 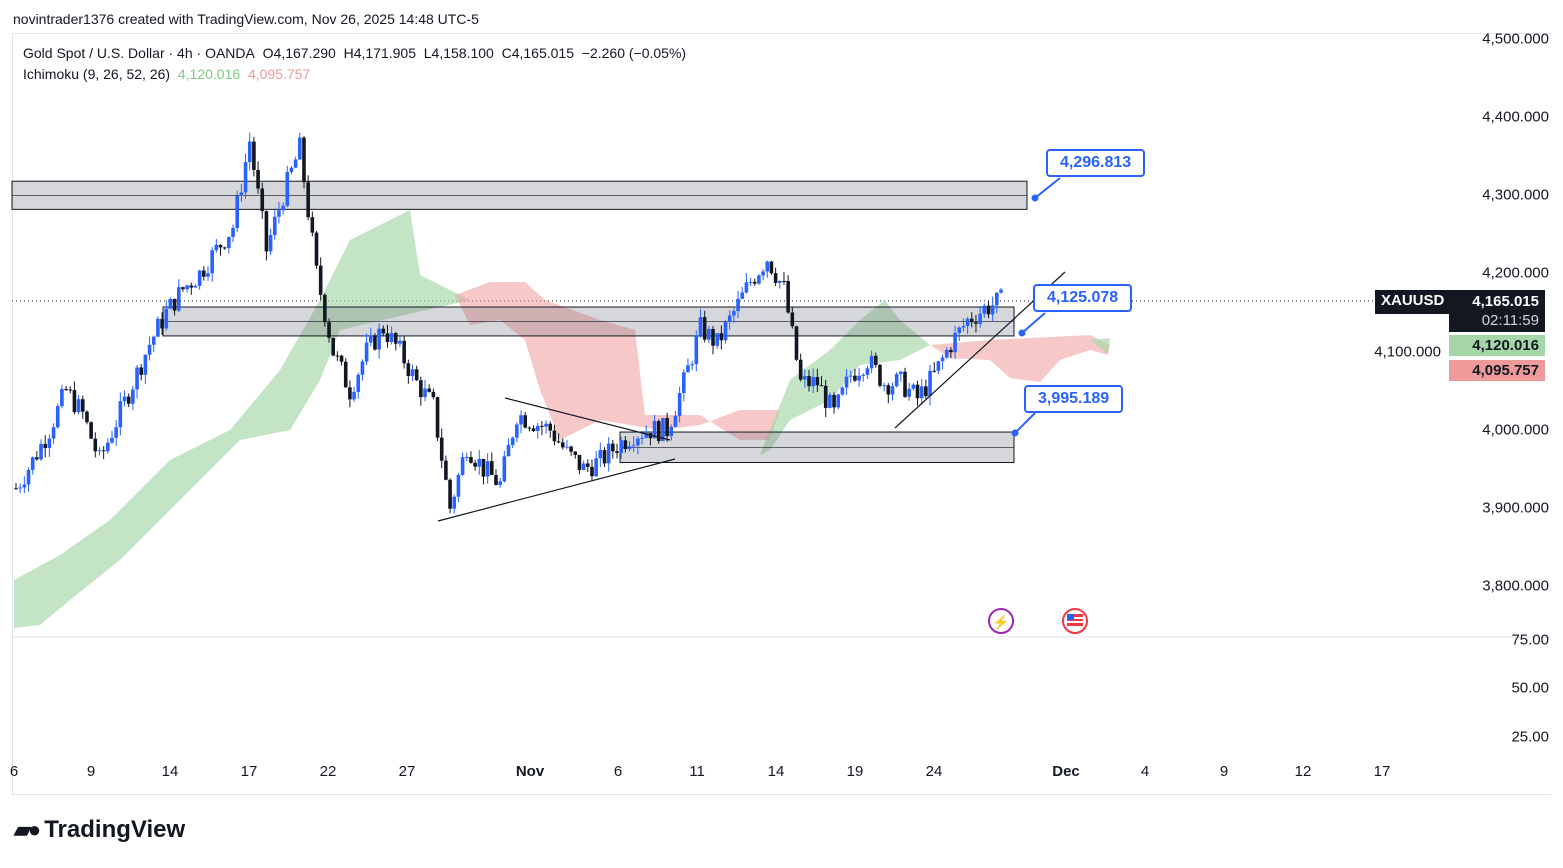 What do you see at coordinates (556, 490) in the screenshot?
I see `trendline` at bounding box center [556, 490].